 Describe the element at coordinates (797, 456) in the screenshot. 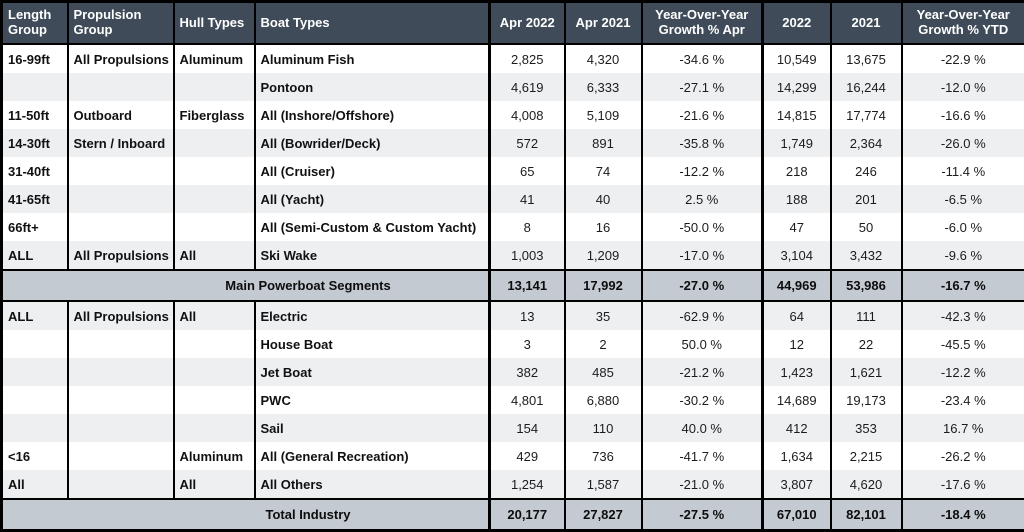

I see `cell-2022: 1,634` at that location.